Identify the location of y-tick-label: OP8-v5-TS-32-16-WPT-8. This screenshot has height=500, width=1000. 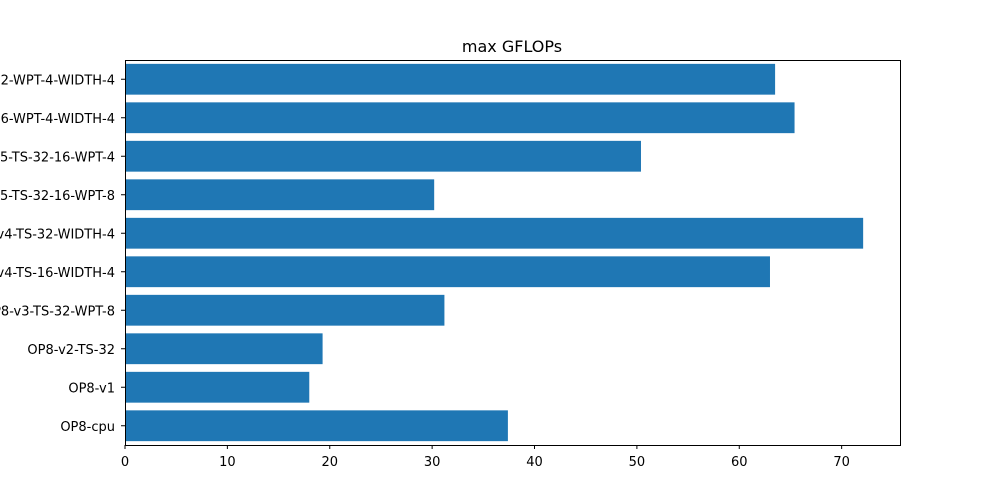
(57, 196).